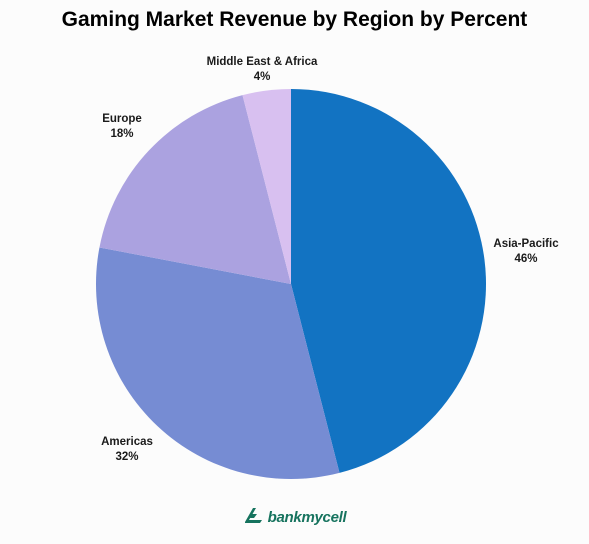 The image size is (589, 544). Describe the element at coordinates (195, 189) in the screenshot. I see `pie-slice-europe` at that location.